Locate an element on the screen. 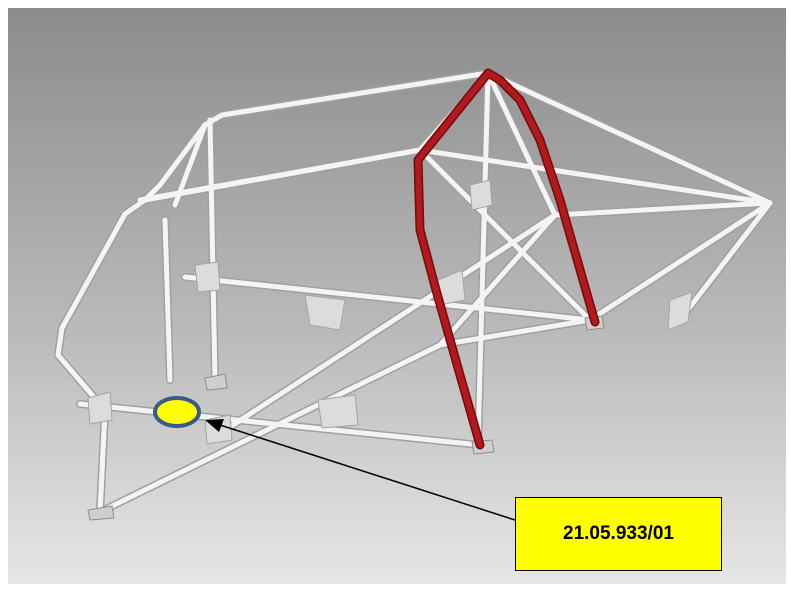 The width and height of the screenshot is (791, 589). part-number-label: 21.05.933/01 is located at coordinates (618, 533).